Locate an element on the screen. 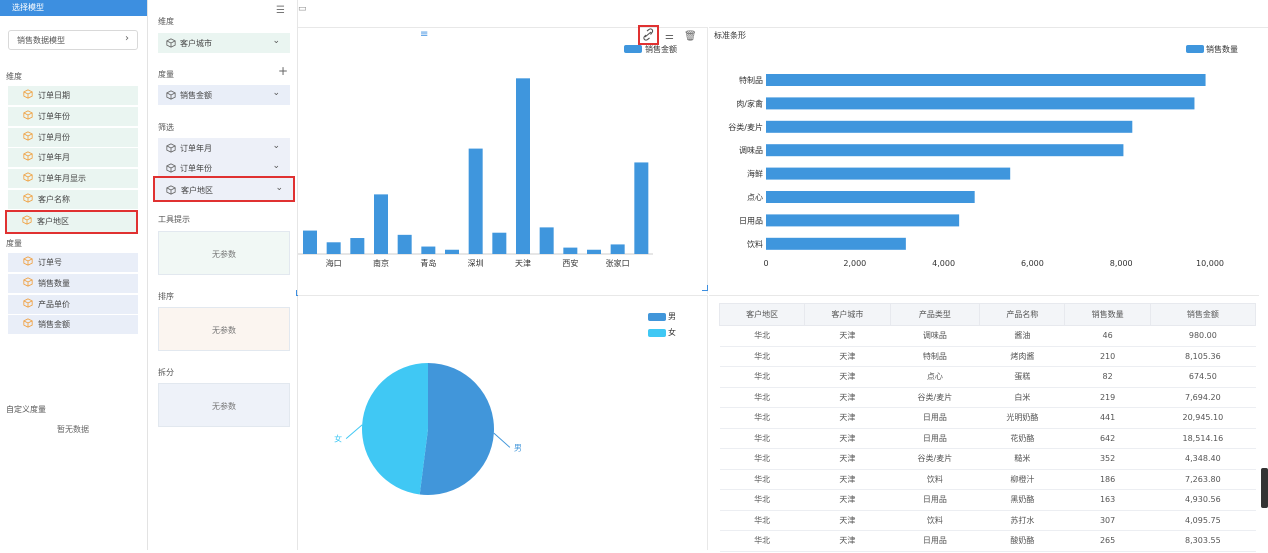  y-tick-label: 海鲜 is located at coordinates (755, 174).